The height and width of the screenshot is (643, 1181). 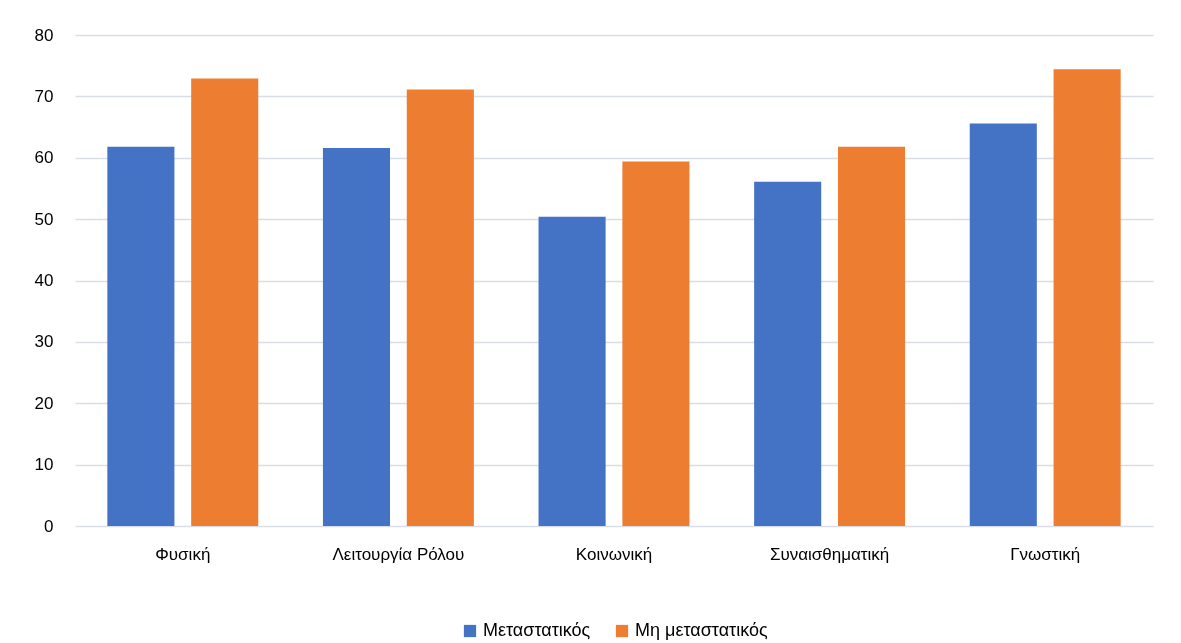 What do you see at coordinates (614, 554) in the screenshot?
I see `x-tick-label: Κοινωνική` at bounding box center [614, 554].